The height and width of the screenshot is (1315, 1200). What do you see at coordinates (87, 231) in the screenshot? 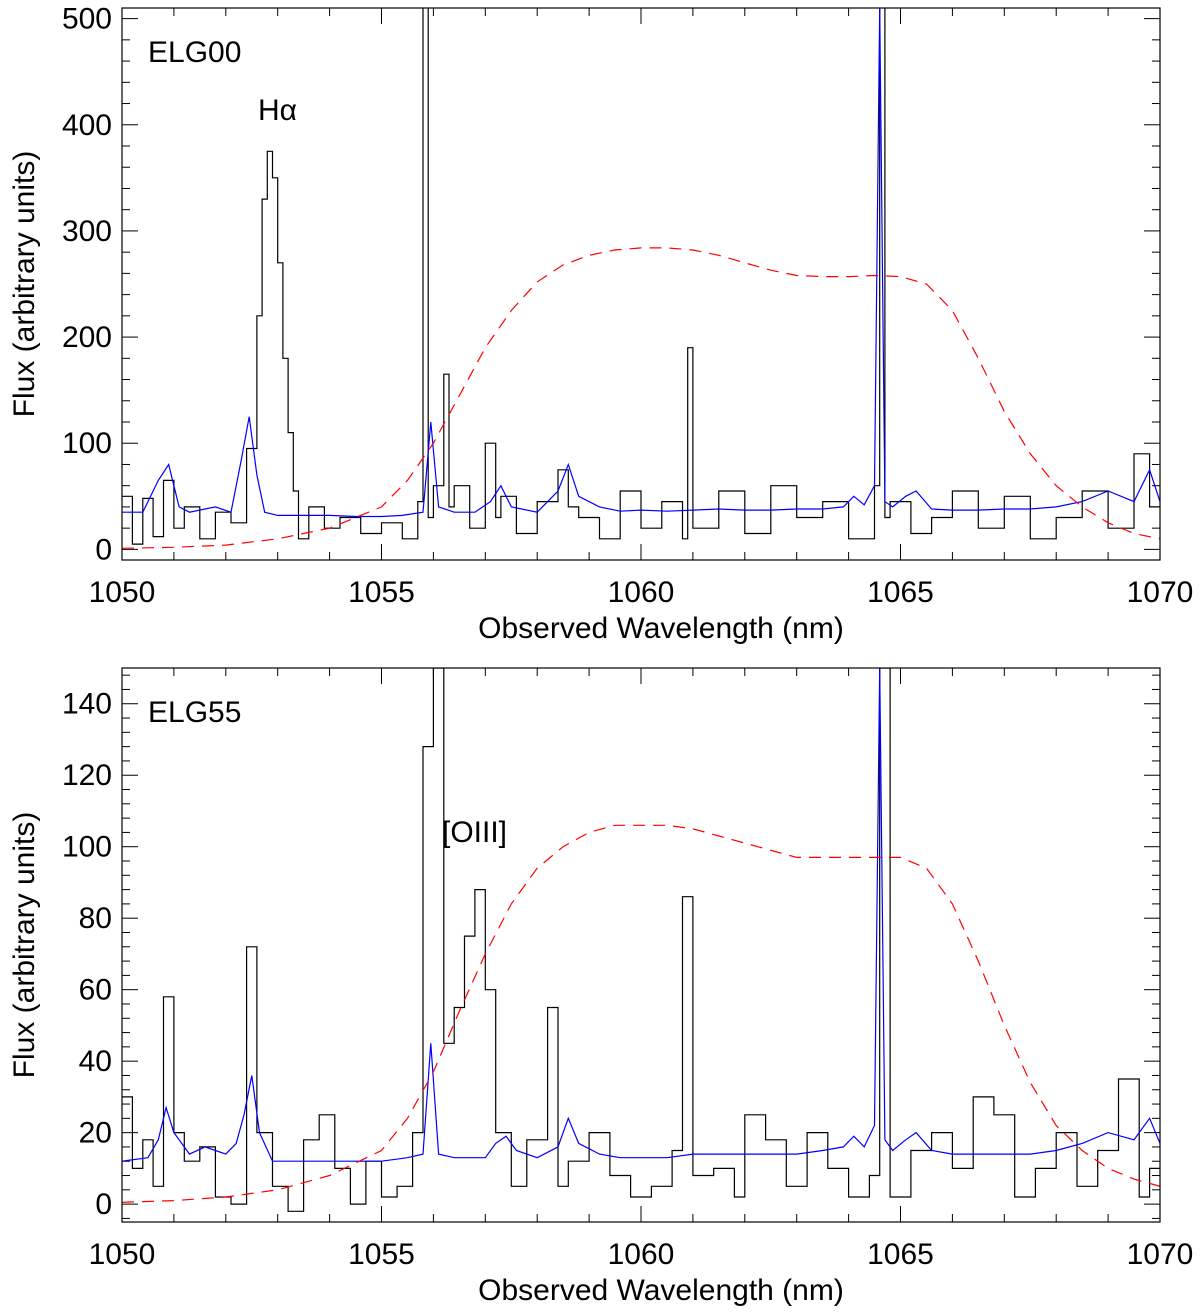
I see `y-tick-label: 300` at bounding box center [87, 231].